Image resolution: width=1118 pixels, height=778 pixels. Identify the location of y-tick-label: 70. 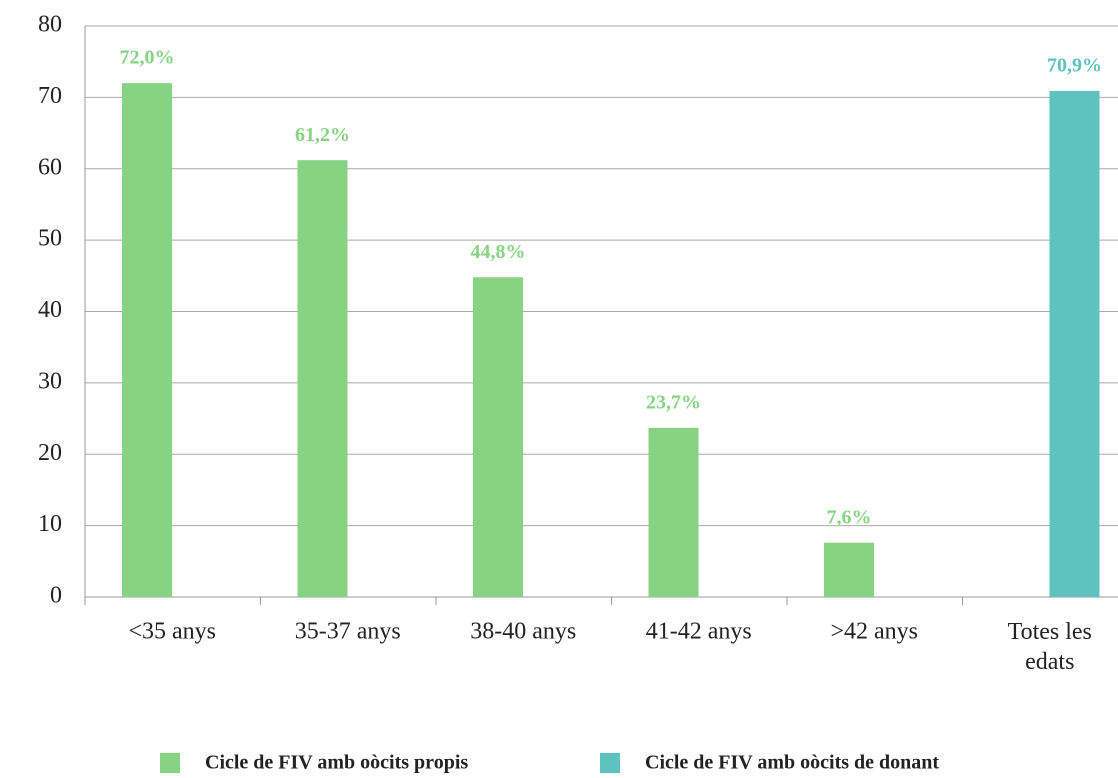
(50, 96).